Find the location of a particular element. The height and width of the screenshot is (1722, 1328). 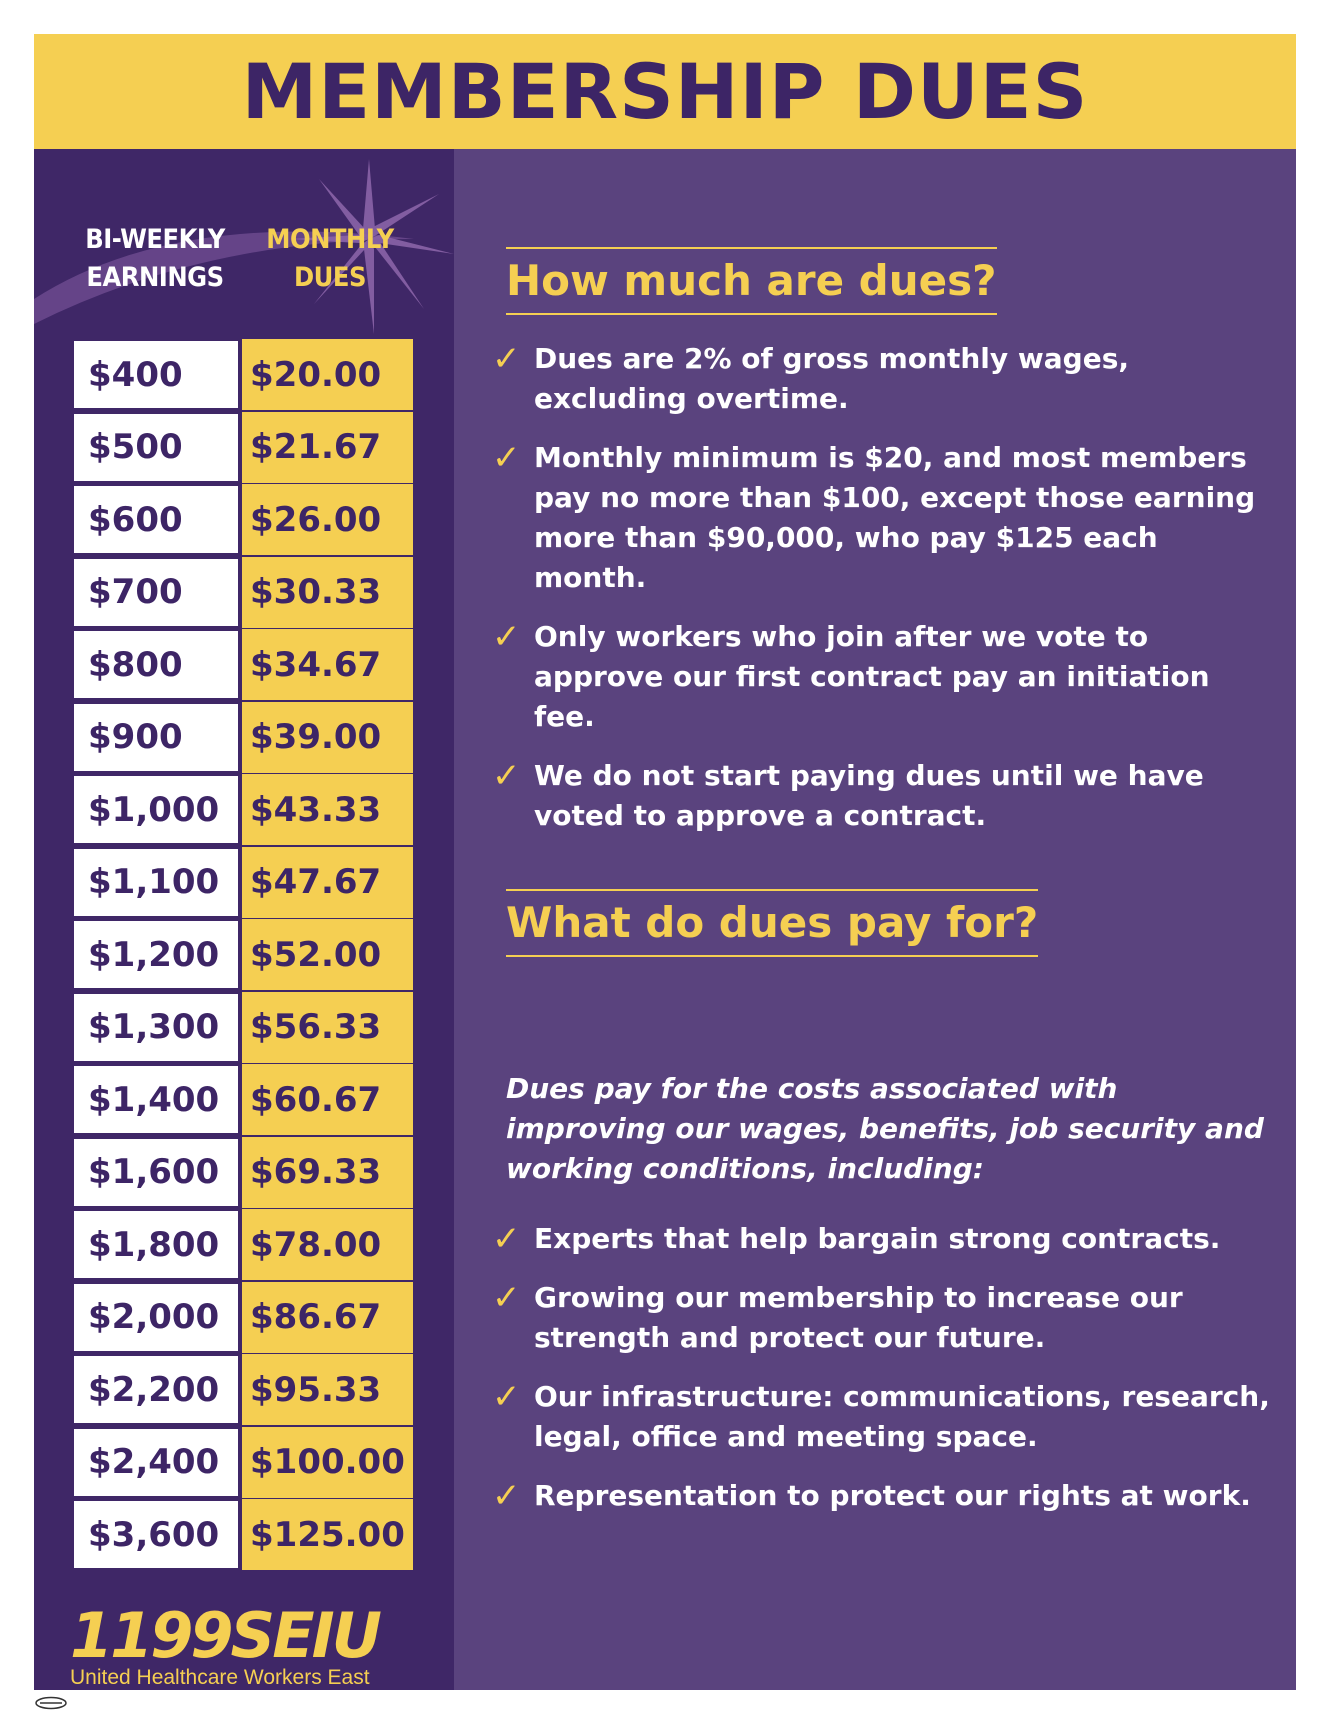

page-title: MEMBERSHIP DUES is located at coordinates (665, 91).